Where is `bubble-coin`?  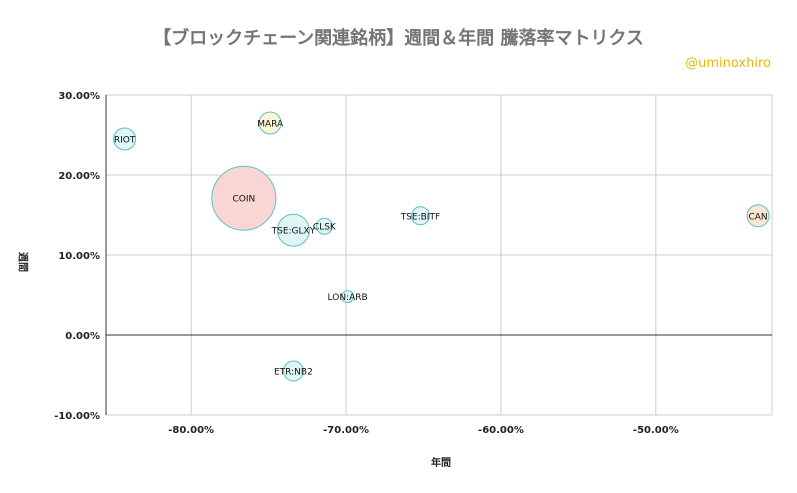 bubble-coin is located at coordinates (244, 198).